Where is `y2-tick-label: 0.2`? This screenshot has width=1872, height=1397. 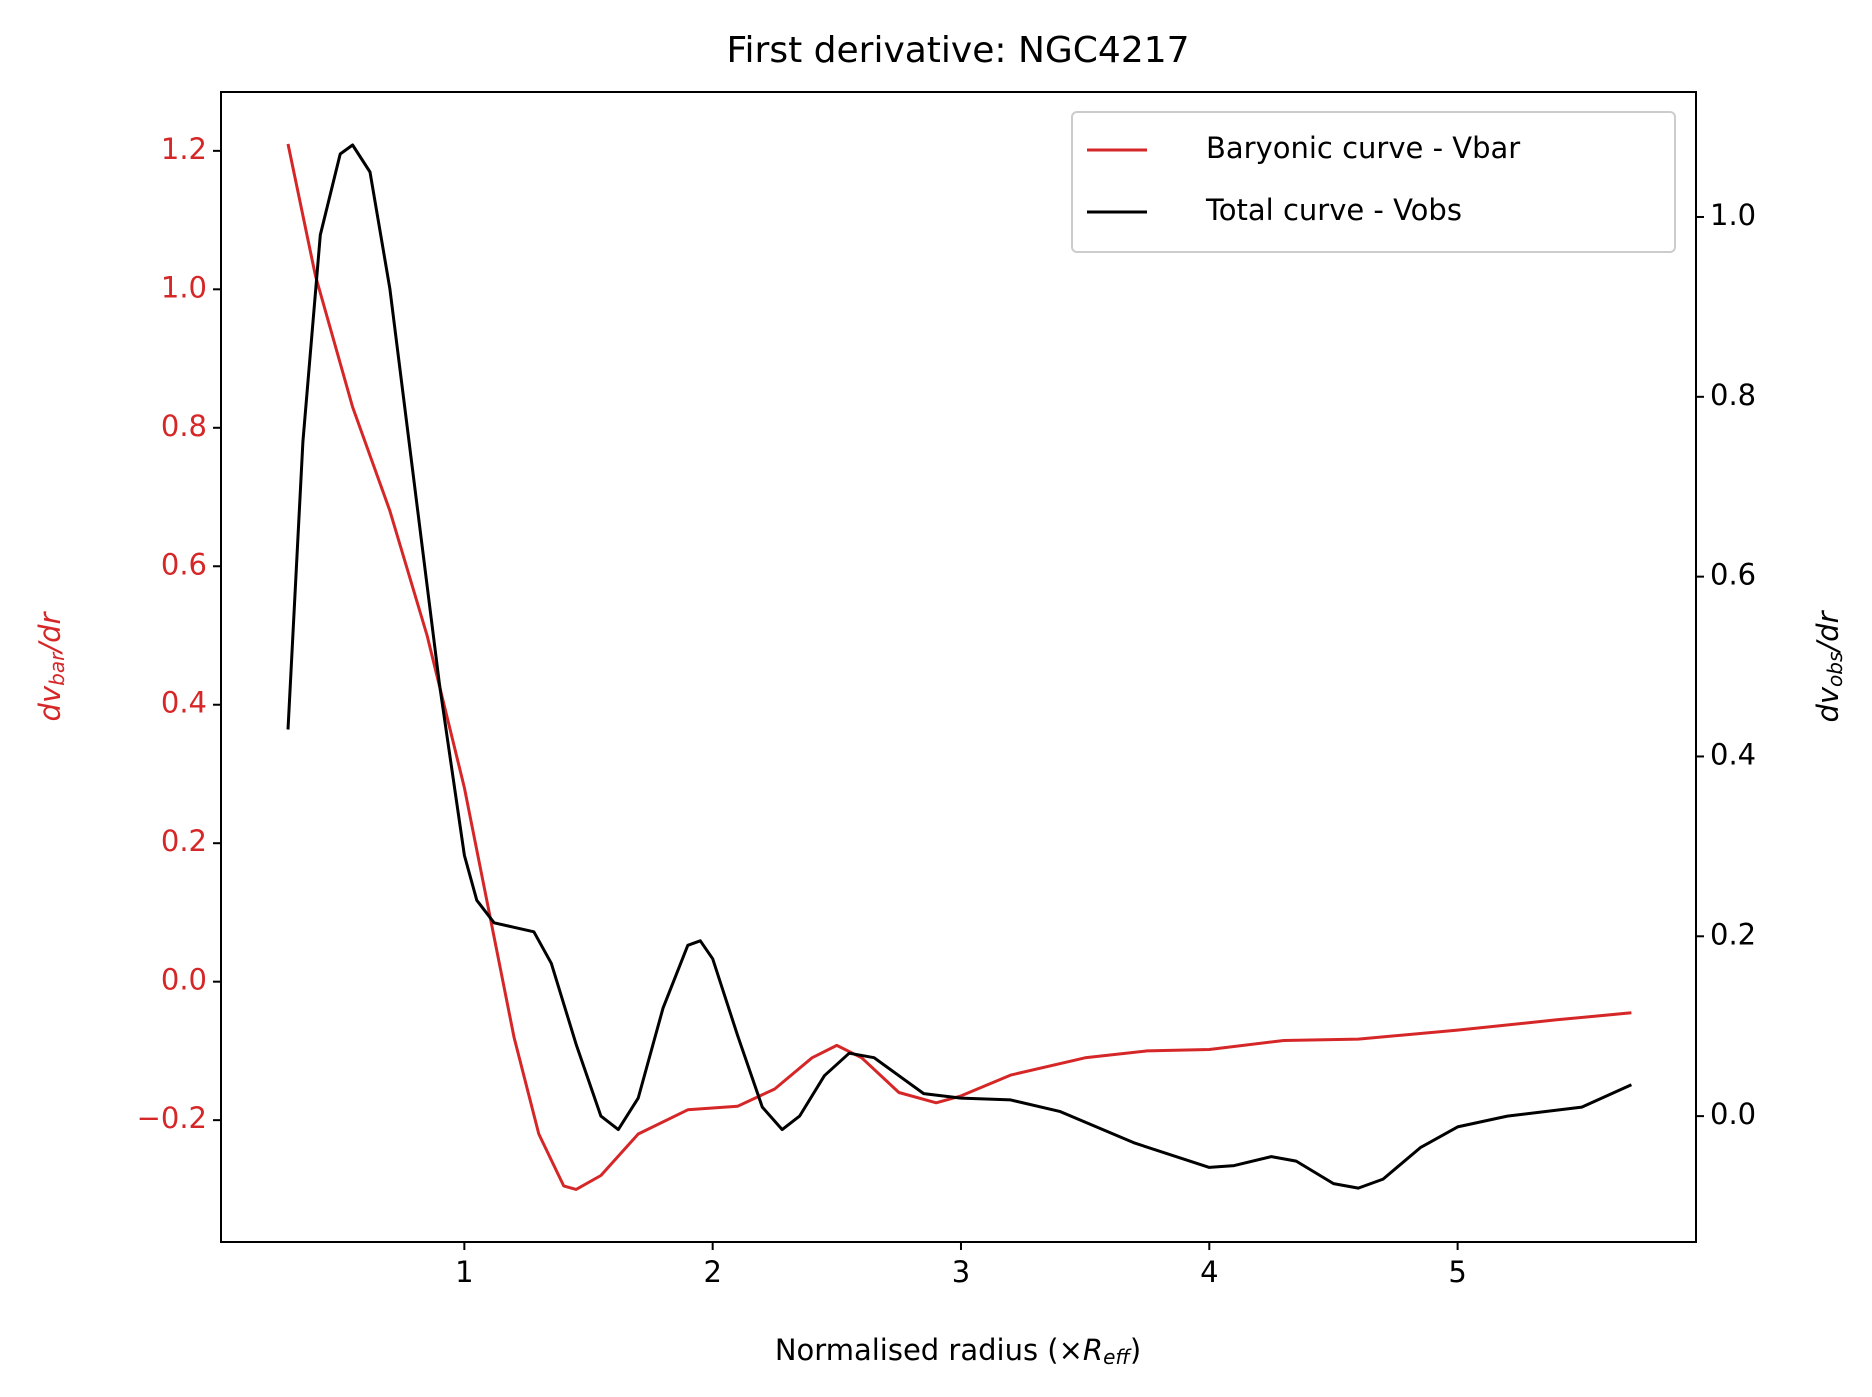
y2-tick-label: 0.2 is located at coordinates (1733, 934).